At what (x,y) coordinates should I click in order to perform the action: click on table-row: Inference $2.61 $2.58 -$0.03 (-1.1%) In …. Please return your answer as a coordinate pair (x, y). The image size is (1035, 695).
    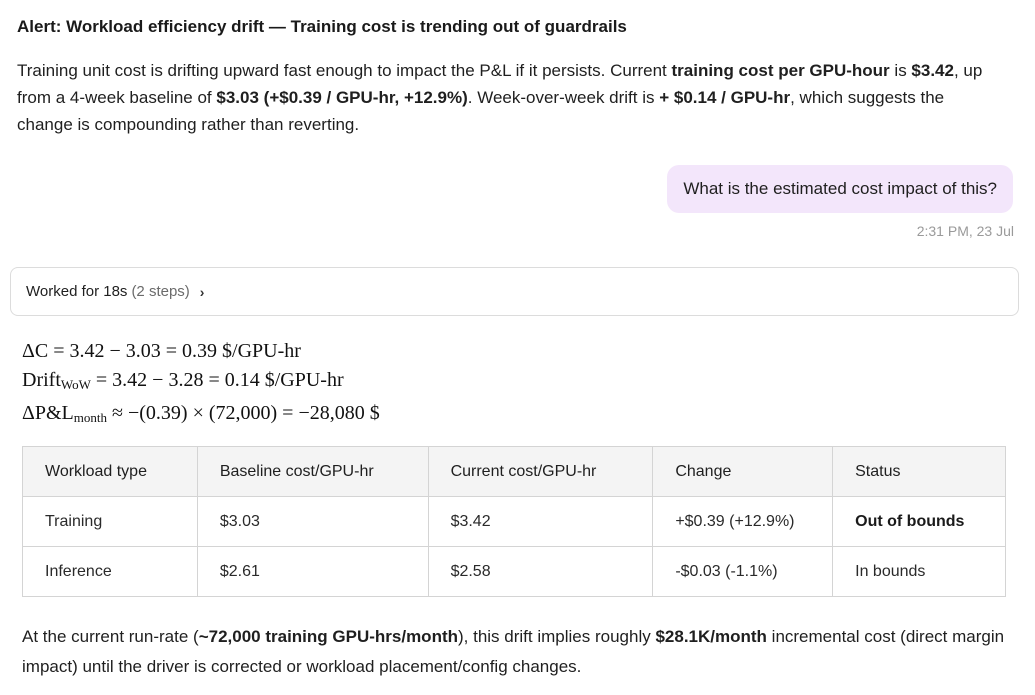
    Looking at the image, I should click on (514, 571).